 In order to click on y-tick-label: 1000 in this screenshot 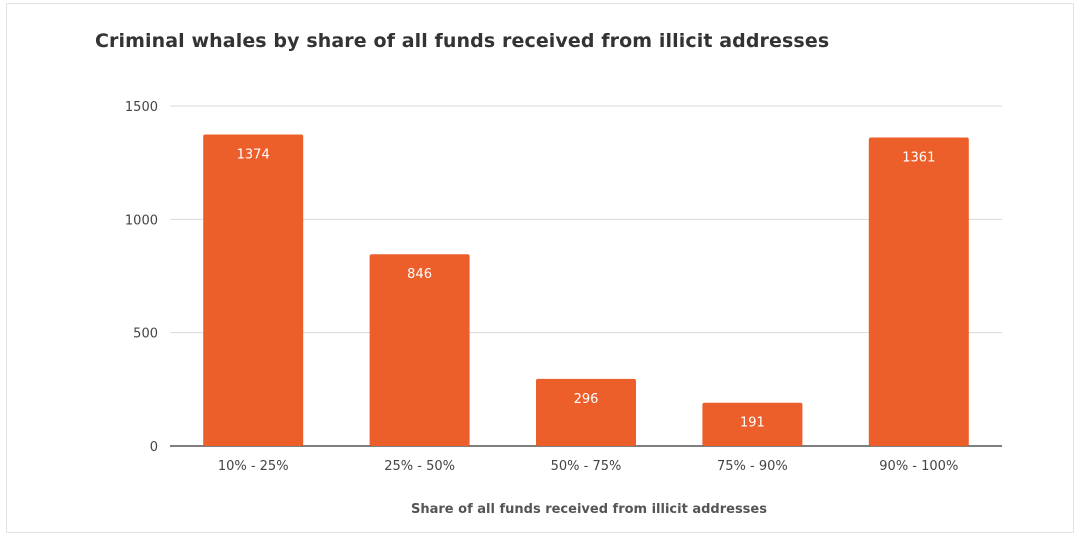, I will do `click(141, 220)`.